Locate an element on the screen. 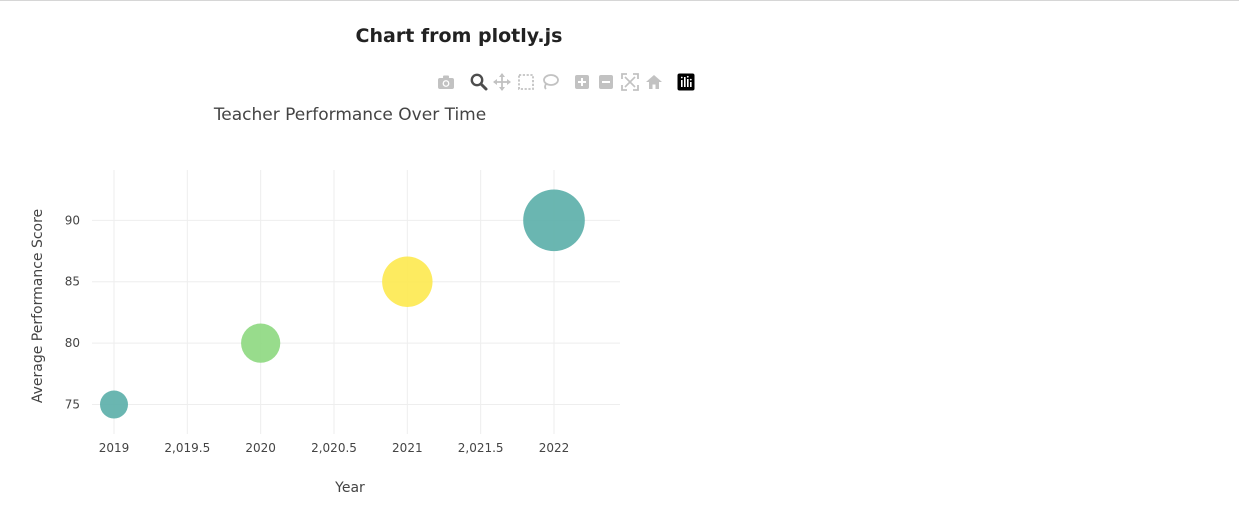 The width and height of the screenshot is (1239, 525). chart-title: Teacher Performance Over Time is located at coordinates (349, 115).